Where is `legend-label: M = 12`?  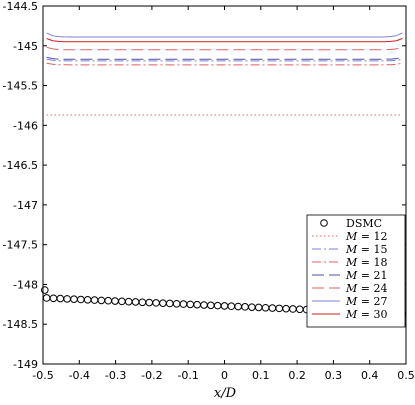 legend-label: M = 12 is located at coordinates (366, 236).